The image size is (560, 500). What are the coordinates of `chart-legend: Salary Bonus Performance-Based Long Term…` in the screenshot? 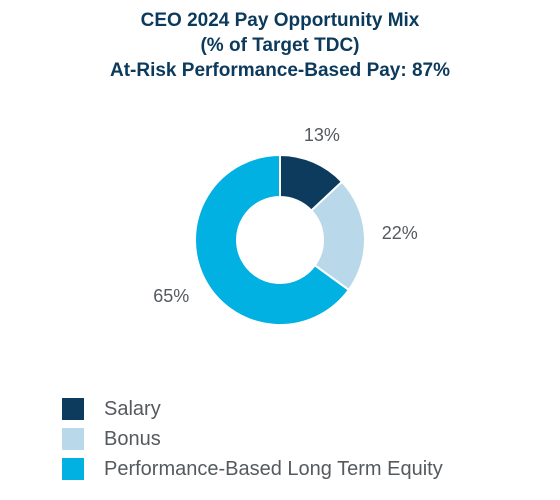 It's located at (252, 439).